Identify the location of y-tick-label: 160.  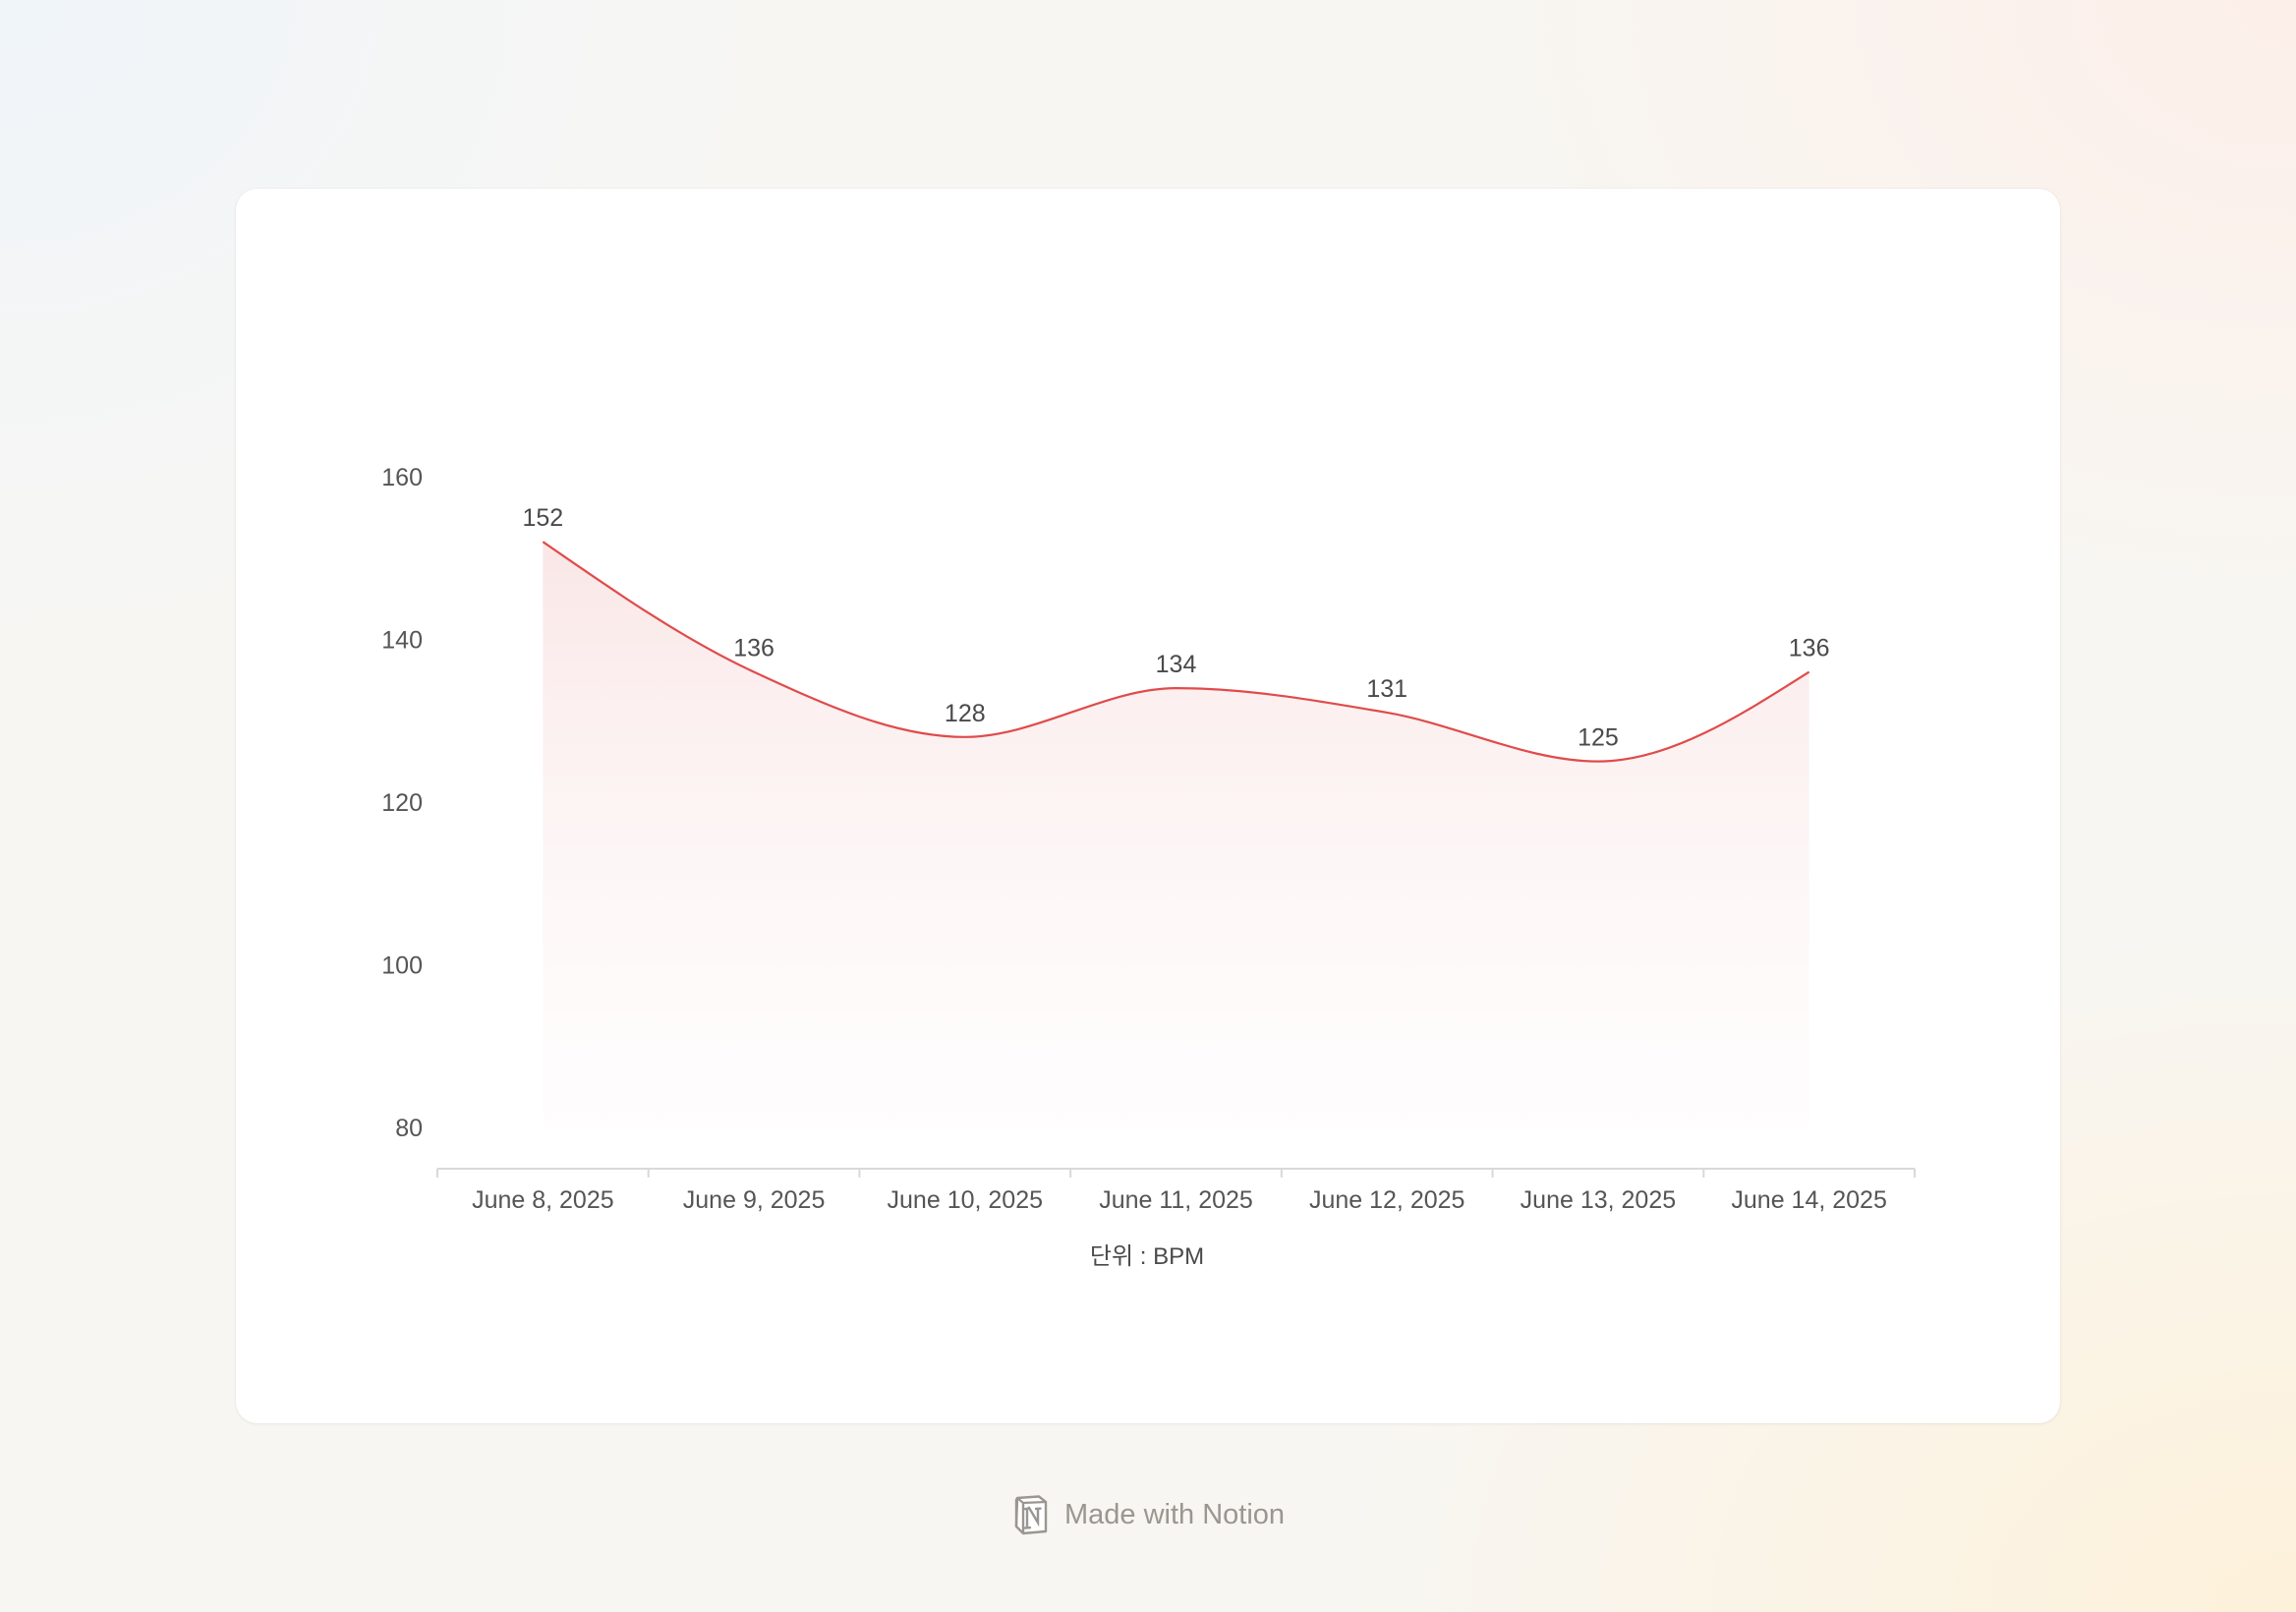
(402, 478).